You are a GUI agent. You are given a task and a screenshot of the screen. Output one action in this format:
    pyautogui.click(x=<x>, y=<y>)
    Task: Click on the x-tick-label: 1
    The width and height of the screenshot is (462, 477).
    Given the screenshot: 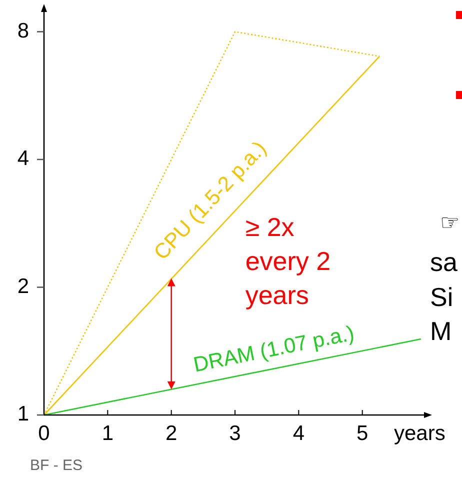 What is the action you would take?
    pyautogui.click(x=108, y=433)
    